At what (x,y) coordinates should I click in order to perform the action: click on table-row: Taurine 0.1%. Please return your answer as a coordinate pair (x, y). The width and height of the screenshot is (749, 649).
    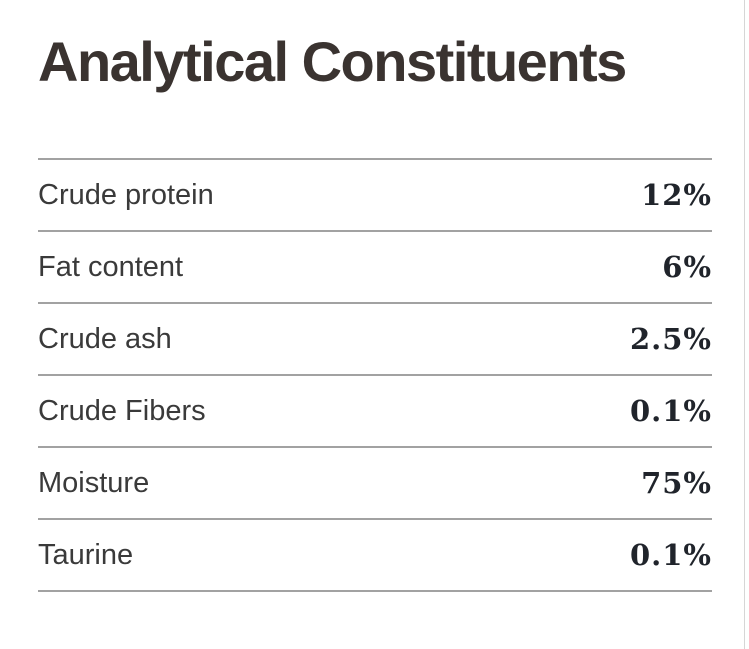
    Looking at the image, I should click on (375, 554).